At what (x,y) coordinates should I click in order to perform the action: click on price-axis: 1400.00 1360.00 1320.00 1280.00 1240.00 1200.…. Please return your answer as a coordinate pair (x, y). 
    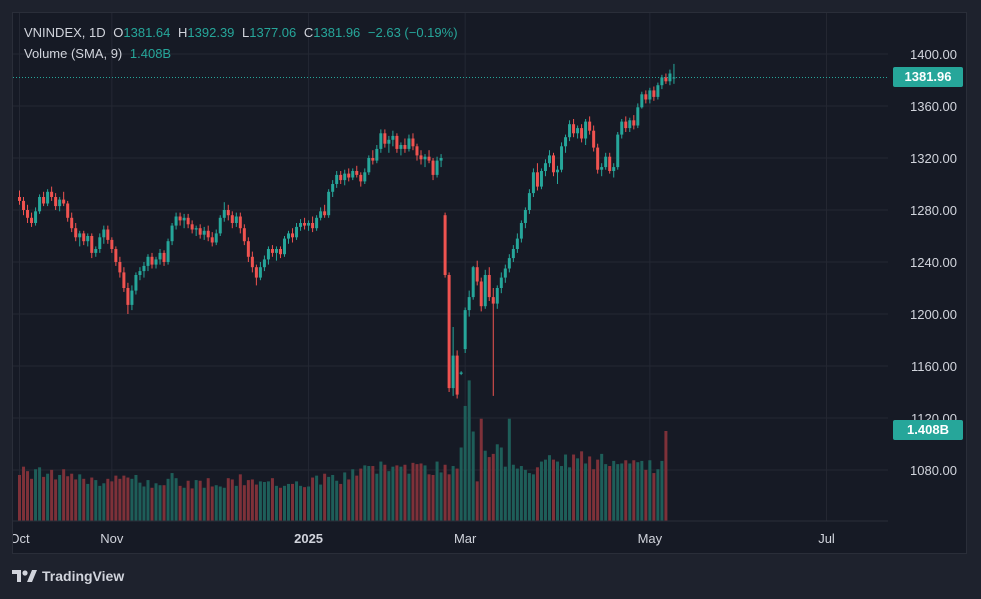
    Looking at the image, I should click on (933, 262).